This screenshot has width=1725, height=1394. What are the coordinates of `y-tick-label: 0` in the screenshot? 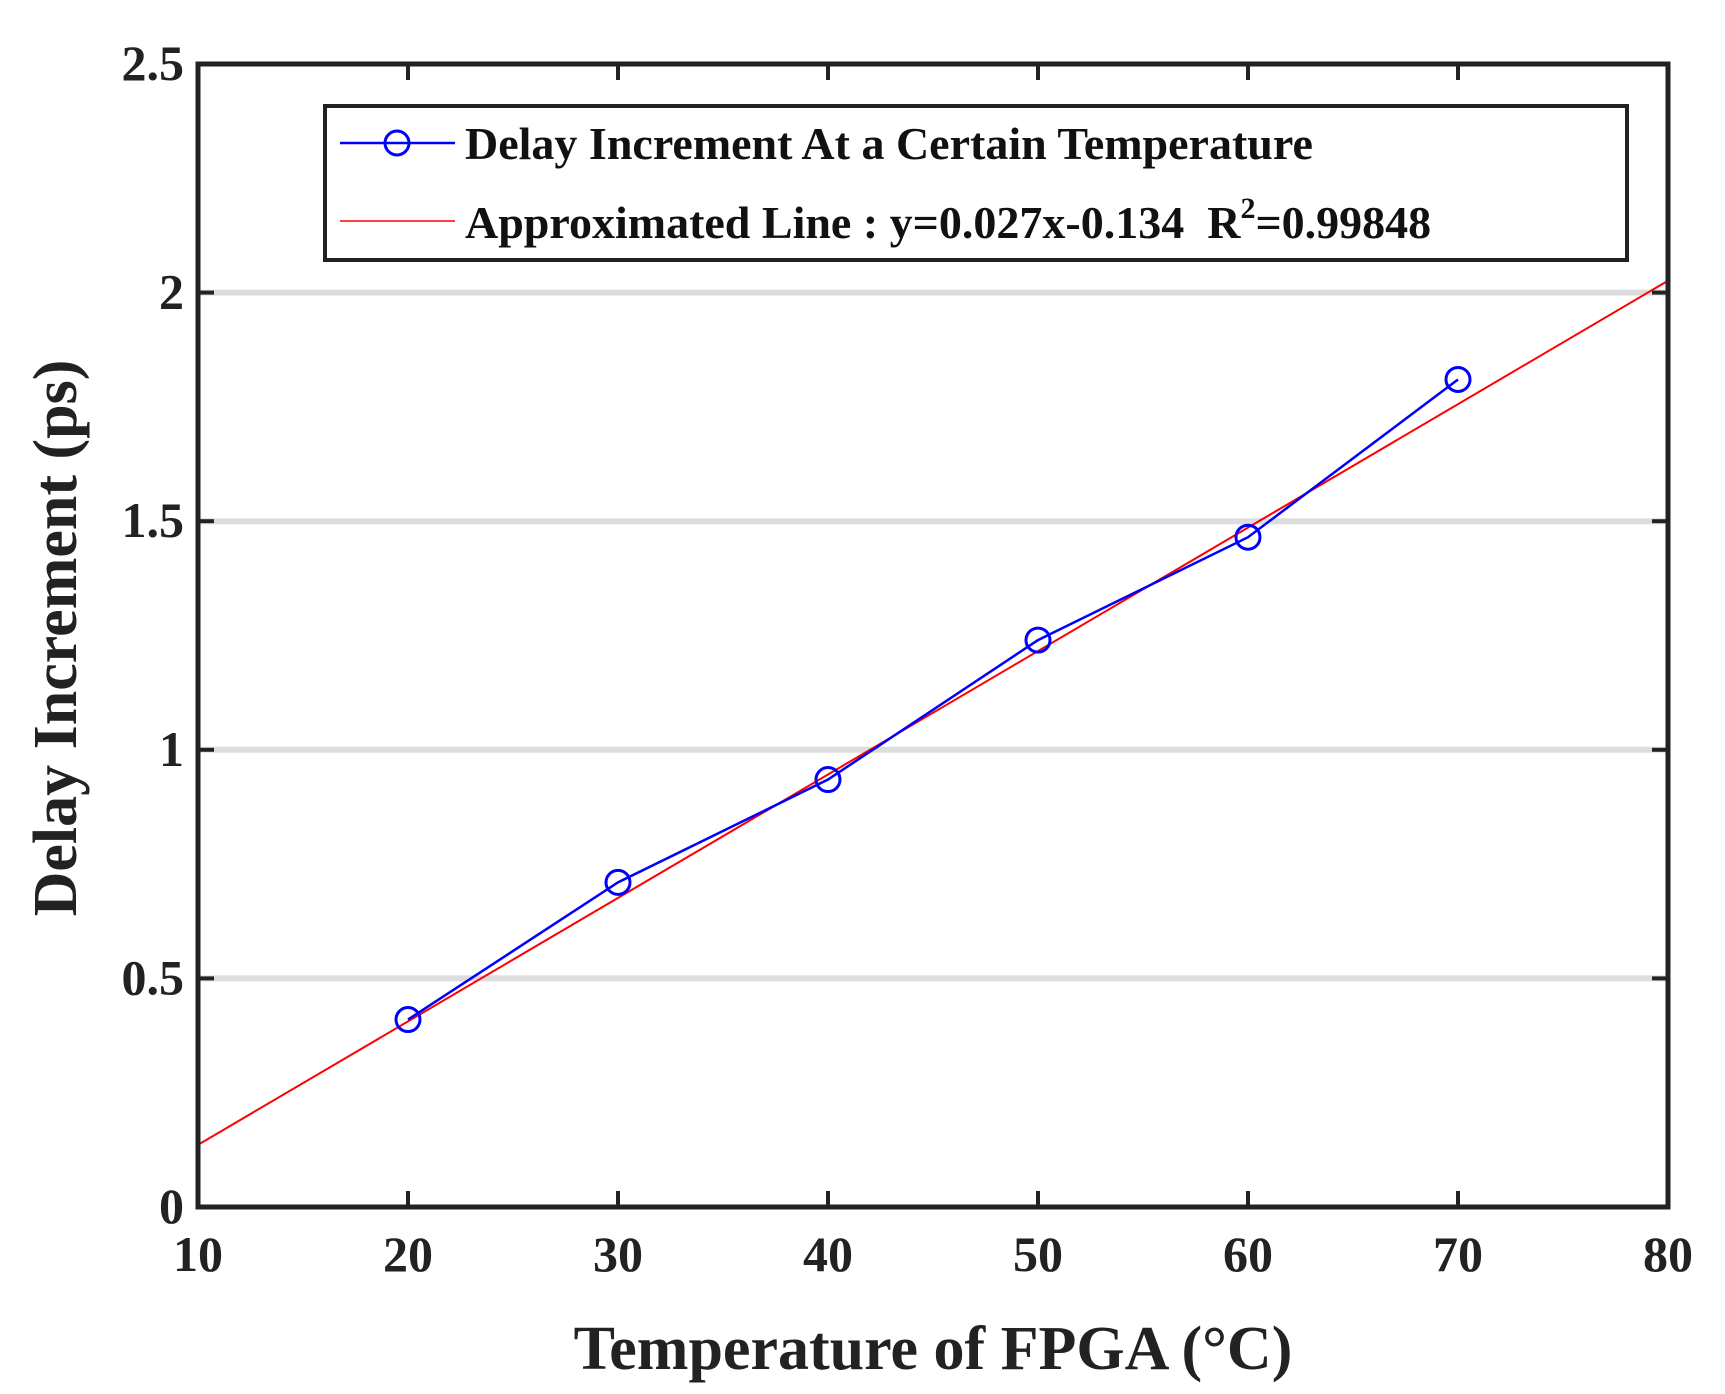 It's located at (171, 1206).